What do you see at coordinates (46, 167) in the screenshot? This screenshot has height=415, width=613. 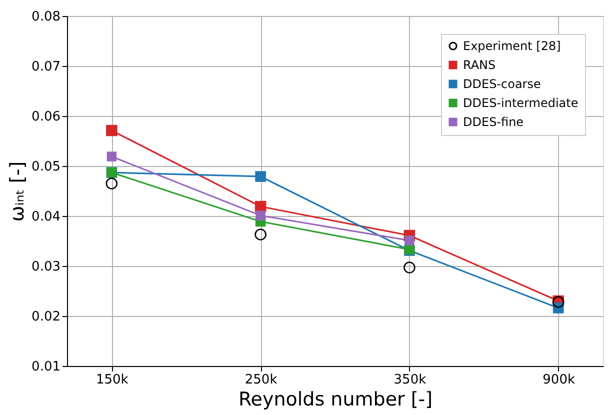 I see `y-tick-label: 0.05` at bounding box center [46, 167].